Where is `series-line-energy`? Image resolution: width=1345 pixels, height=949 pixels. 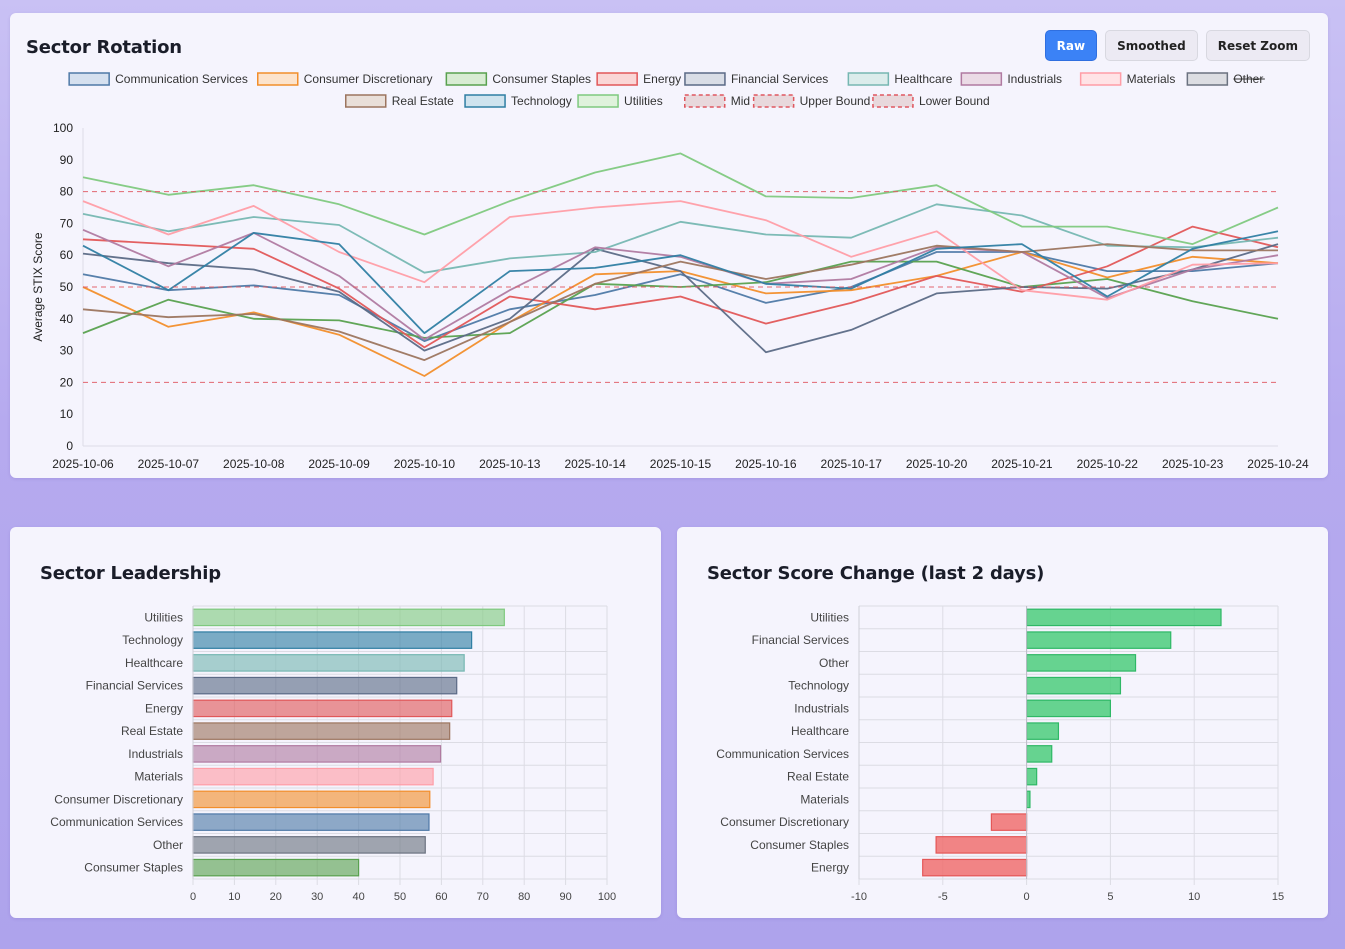
series-line-energy is located at coordinates (680, 287).